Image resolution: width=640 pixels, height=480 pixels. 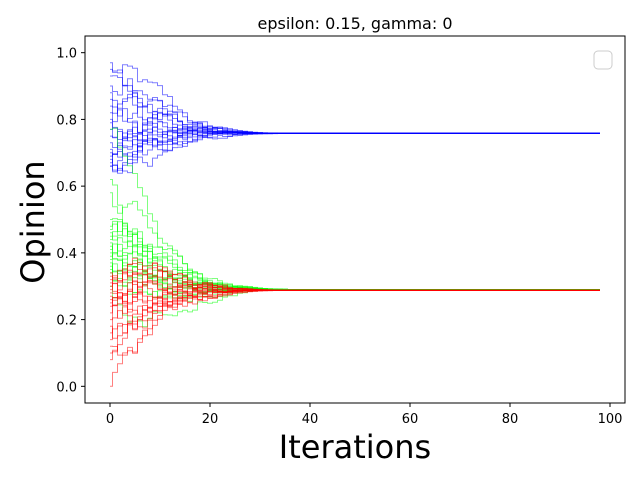 I want to click on x-tick-label: 60, so click(x=410, y=419).